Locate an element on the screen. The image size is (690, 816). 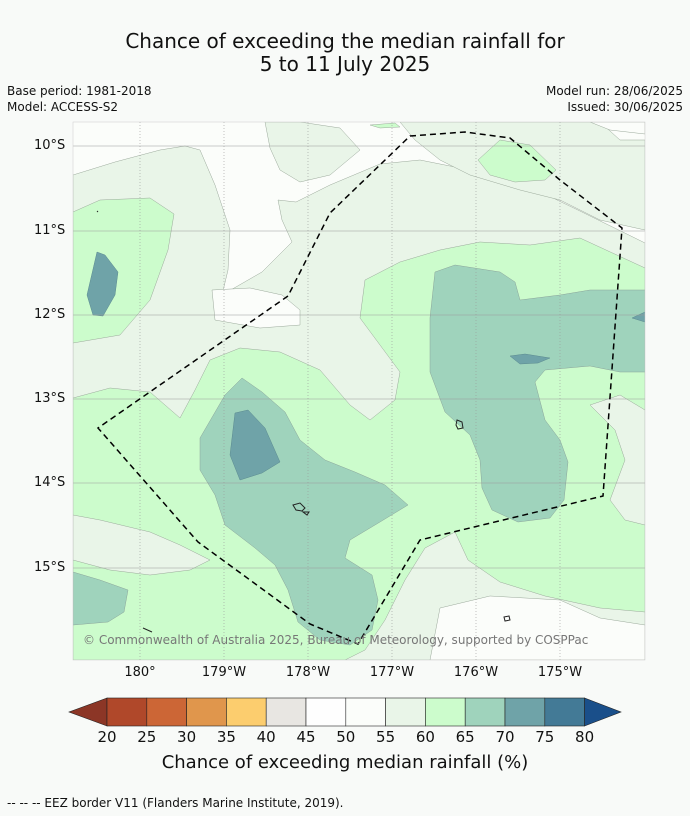
lat-label: 12°S is located at coordinates (50, 314).